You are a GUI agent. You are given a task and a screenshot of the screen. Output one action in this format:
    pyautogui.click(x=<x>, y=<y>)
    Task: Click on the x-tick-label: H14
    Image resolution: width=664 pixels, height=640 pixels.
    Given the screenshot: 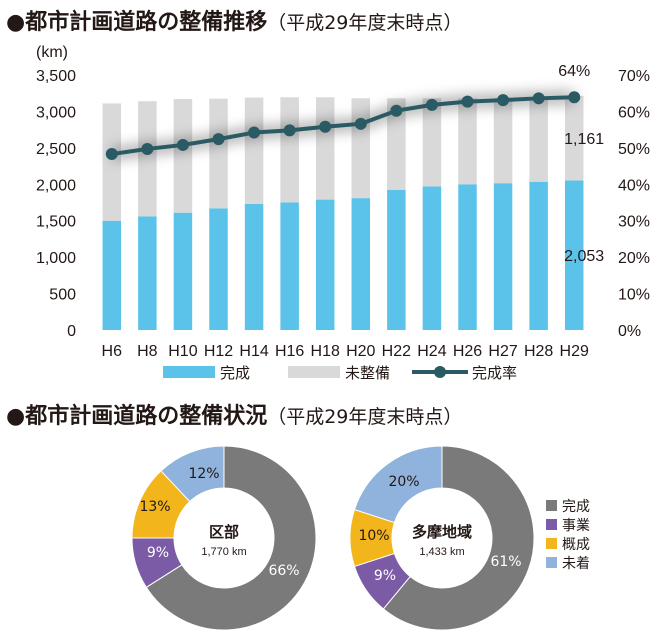 What is the action you would take?
    pyautogui.click(x=253, y=351)
    